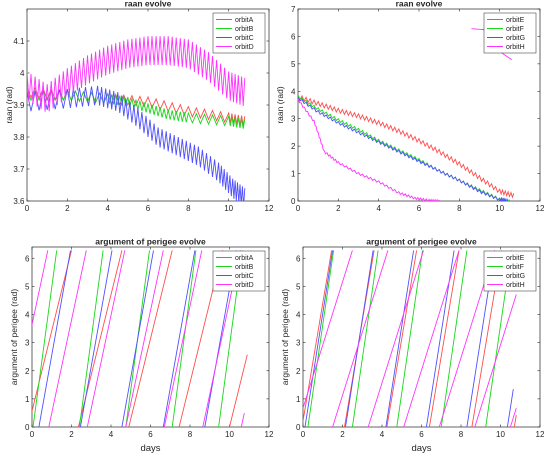 This screenshot has width=550, height=456. I want to click on legend-label: orbitC, so click(244, 276).